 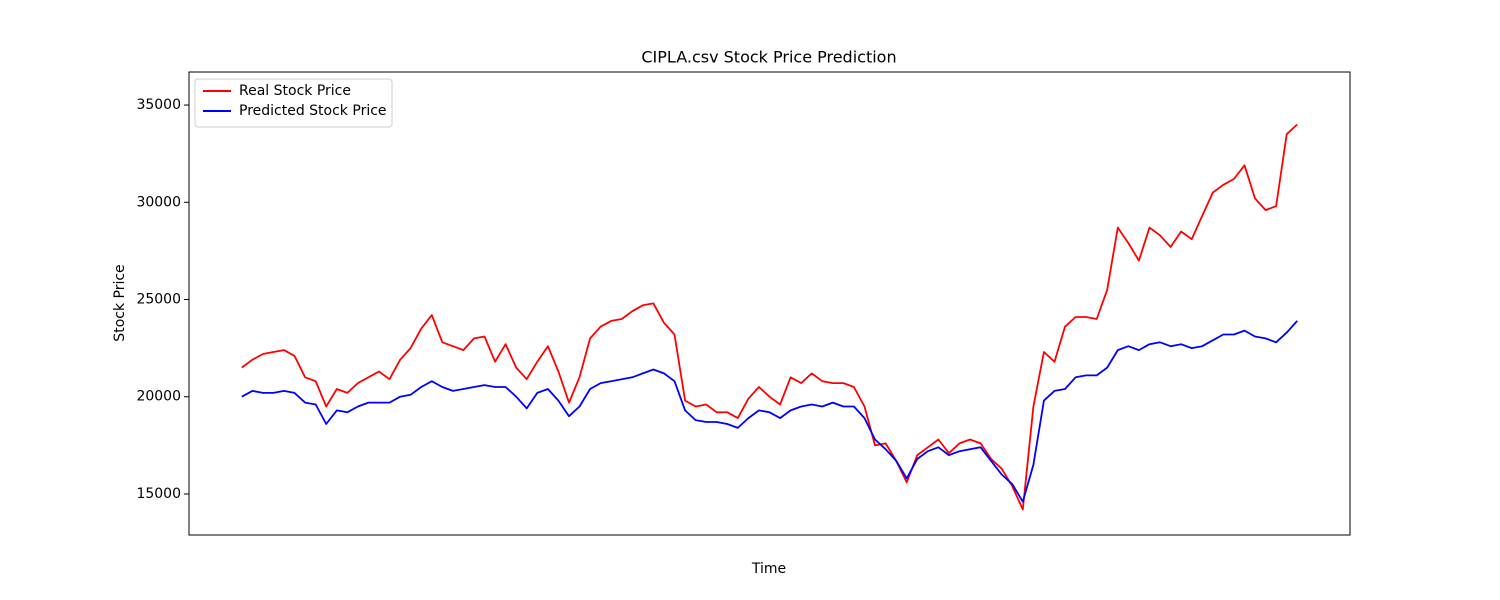 I want to click on y-tick-label: 30000, so click(x=158, y=202).